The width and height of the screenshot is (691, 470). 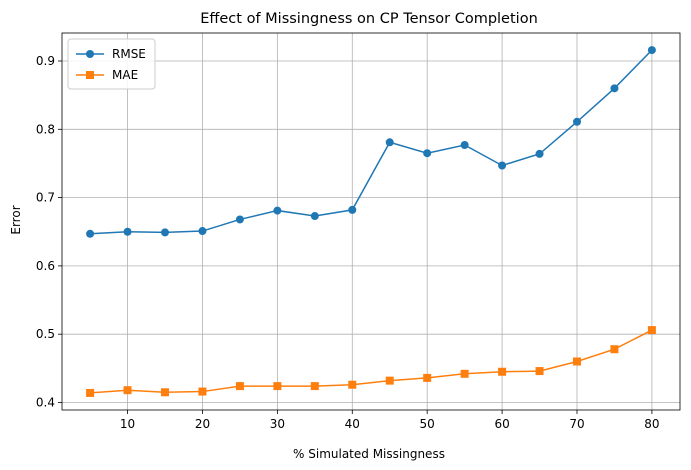 I want to click on legend-label: RMSE, so click(x=129, y=54).